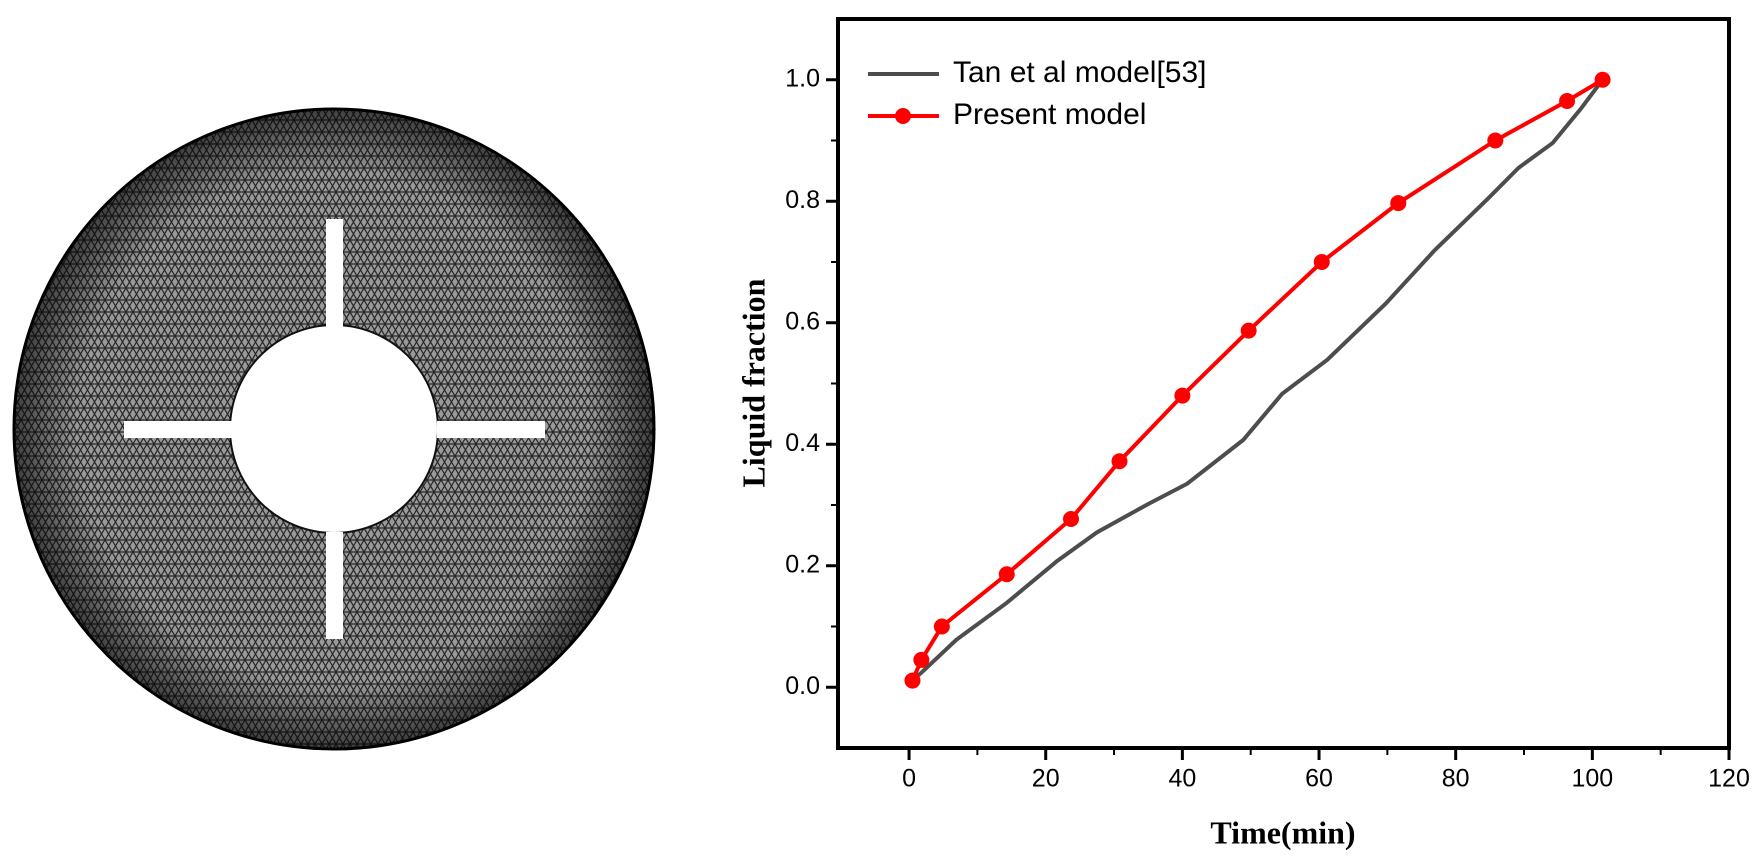 The height and width of the screenshot is (865, 1764). Describe the element at coordinates (1080, 72) in the screenshot. I see `legend-label: Tan et al model[53]` at that location.